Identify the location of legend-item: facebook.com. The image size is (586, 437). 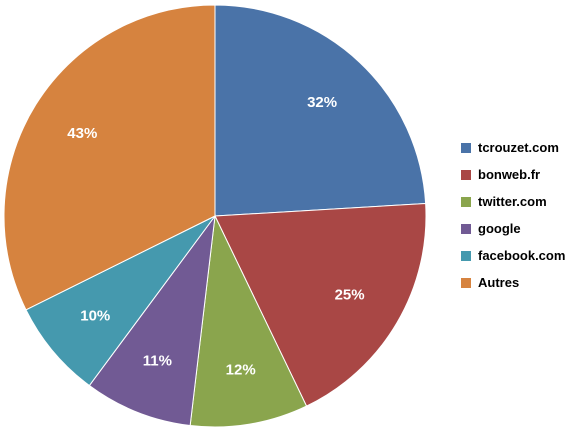
(513, 255).